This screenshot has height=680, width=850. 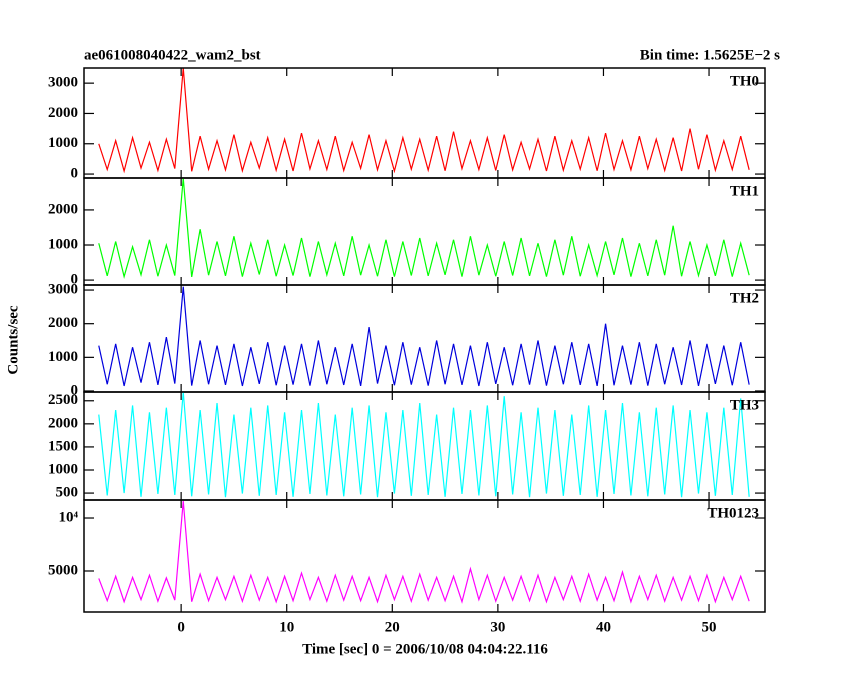 I want to click on y-axis-label: Counts/sec, so click(x=13, y=340).